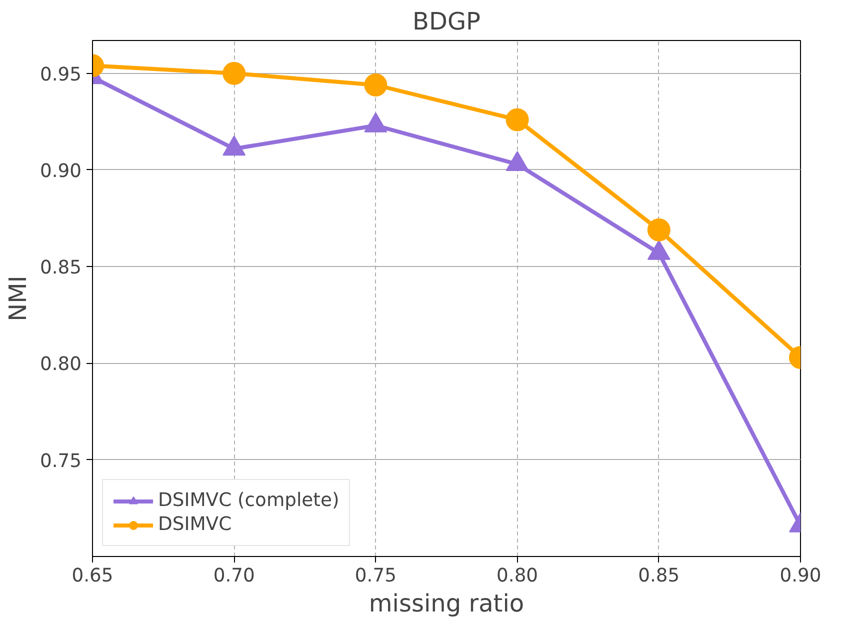  What do you see at coordinates (249, 500) in the screenshot?
I see `legend-label: DSIMVC (complete)` at bounding box center [249, 500].